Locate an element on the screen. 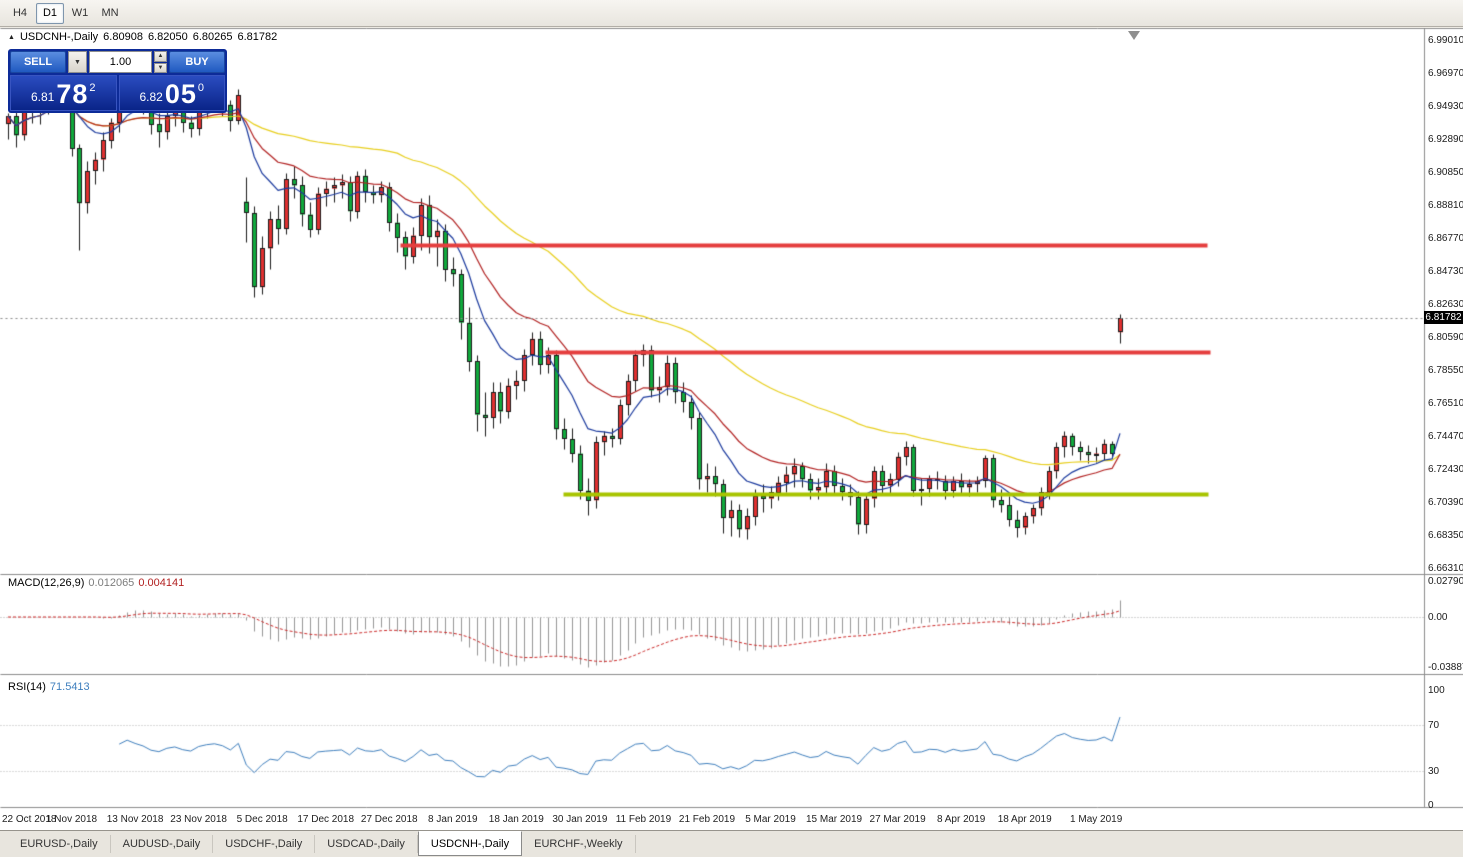 The width and height of the screenshot is (1463, 857). tab-usdchf-daily: USDCHF-,Daily is located at coordinates (264, 844).